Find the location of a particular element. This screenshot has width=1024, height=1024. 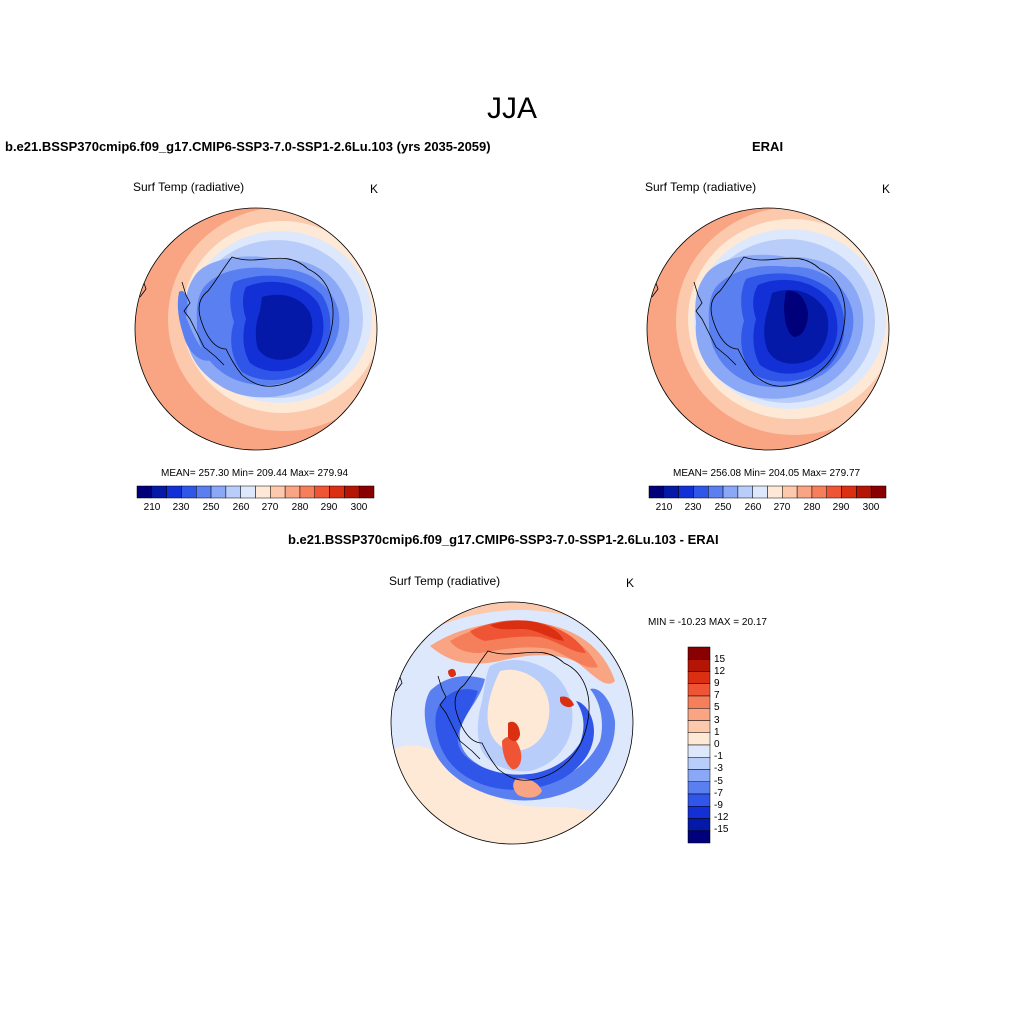

cb1-tick: 270 is located at coordinates (270, 507).